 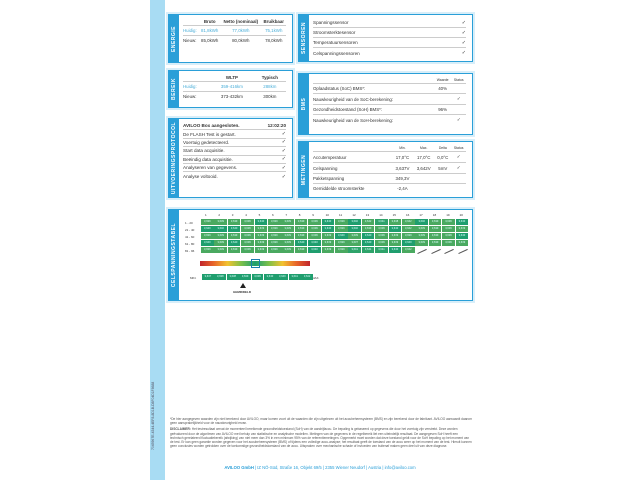 I want to click on section-label: ENERGIE, so click(x=174, y=38).